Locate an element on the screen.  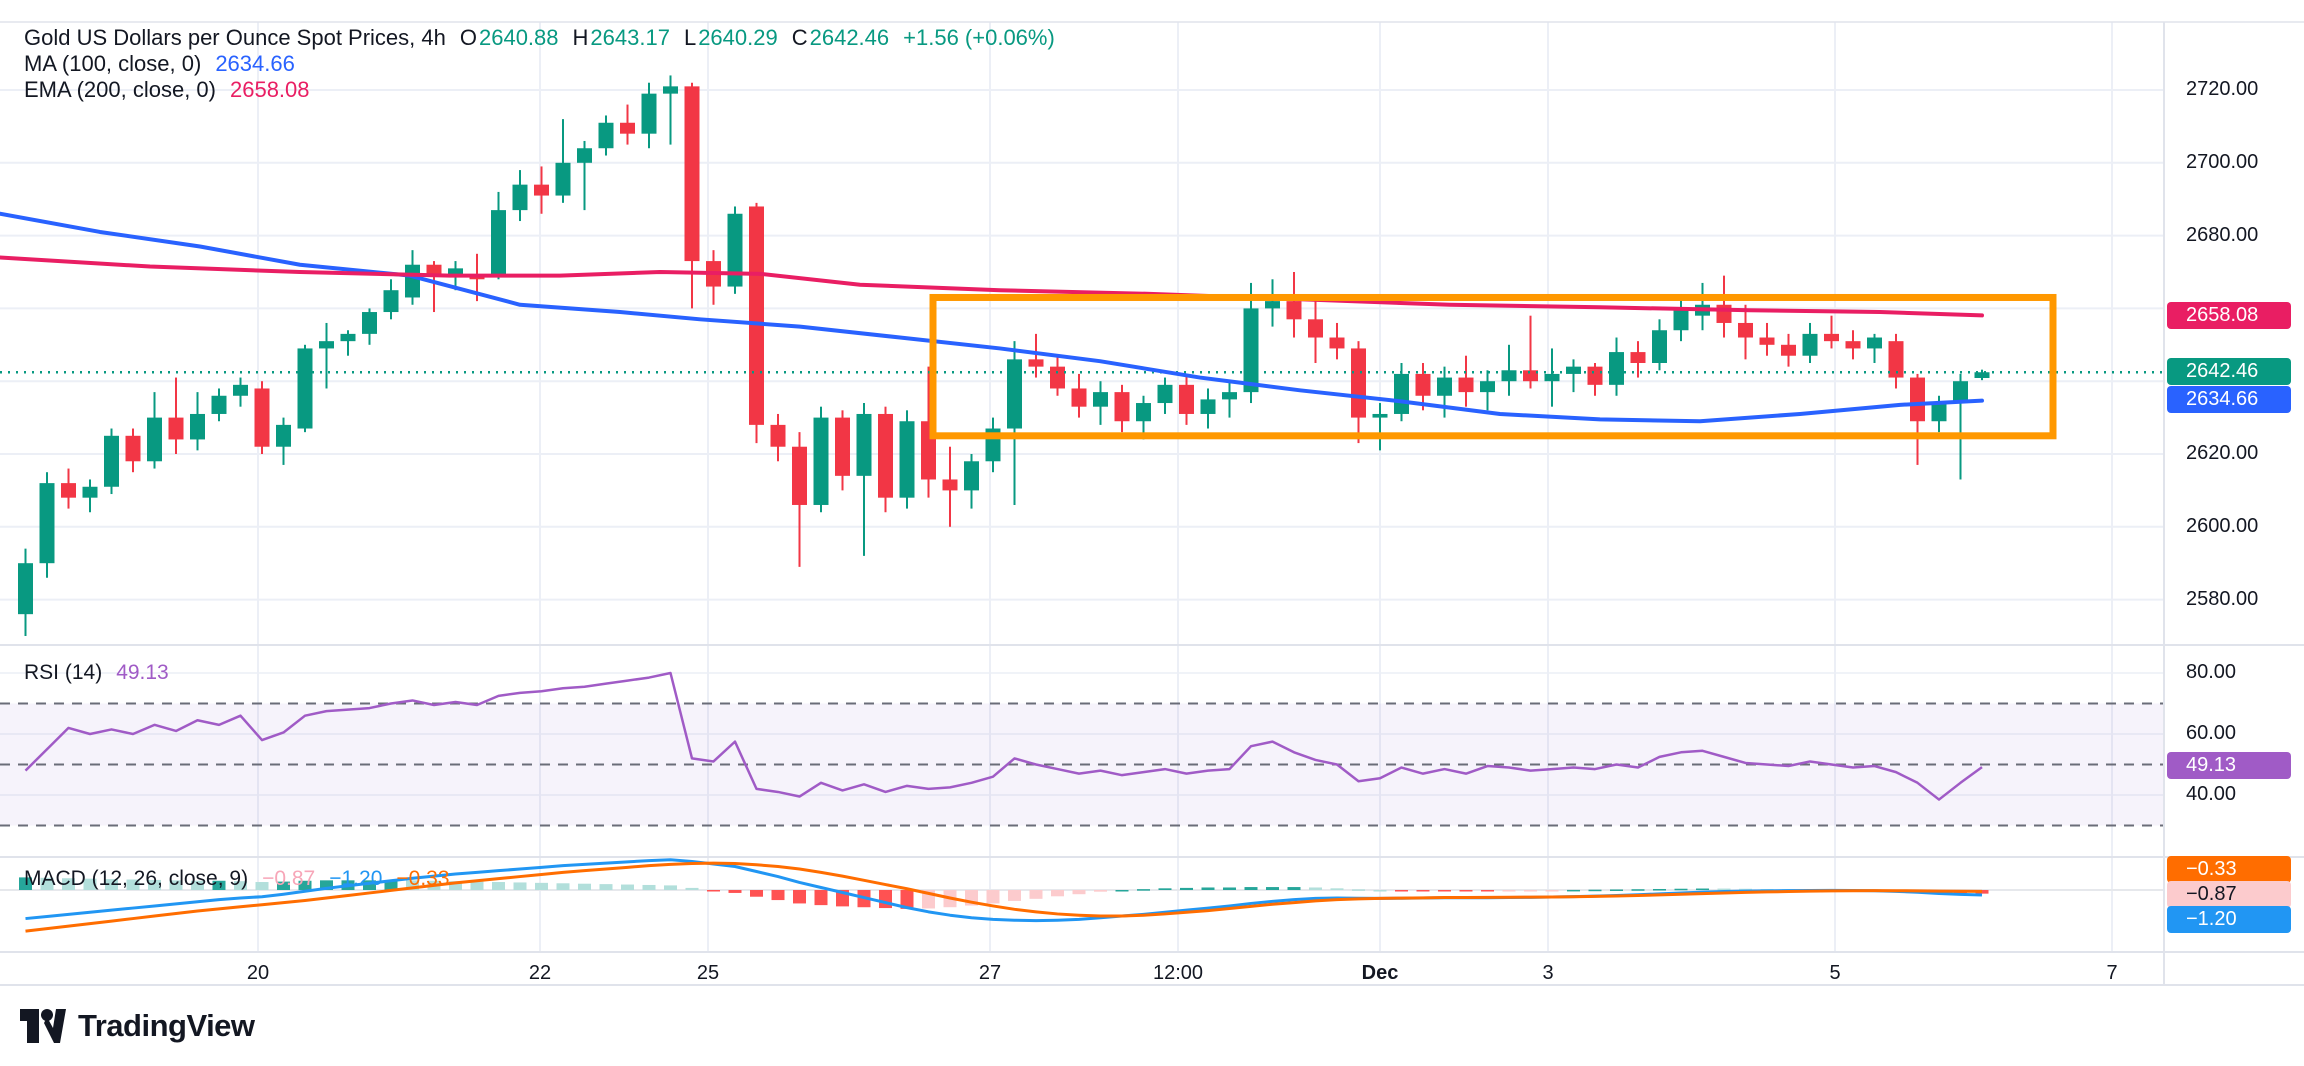
ohlc-high: H 2643.17 is located at coordinates (621, 37).